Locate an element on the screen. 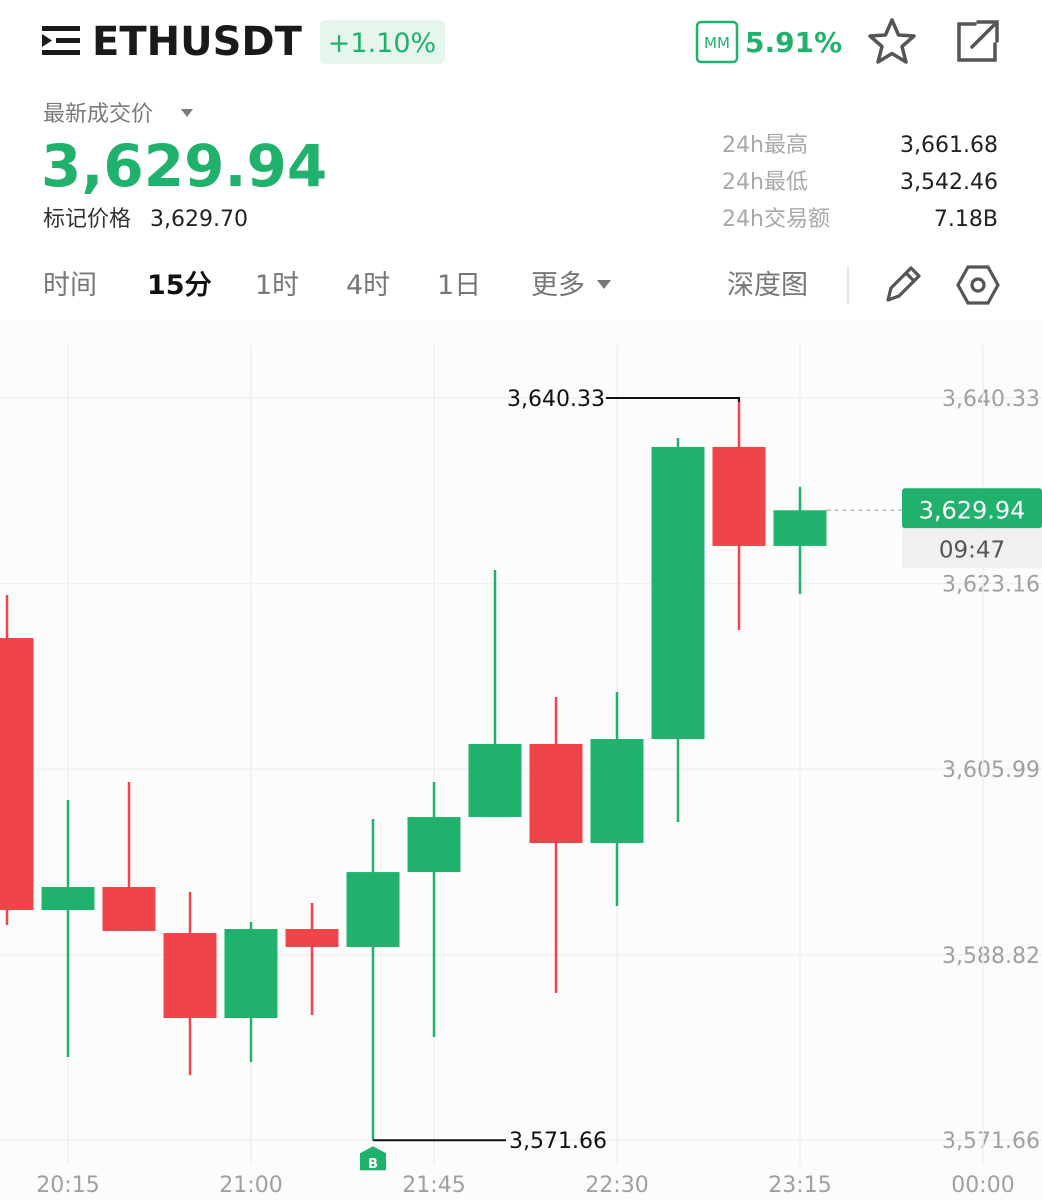 This screenshot has height=1200, width=1042. countdown-box is located at coordinates (972, 548).